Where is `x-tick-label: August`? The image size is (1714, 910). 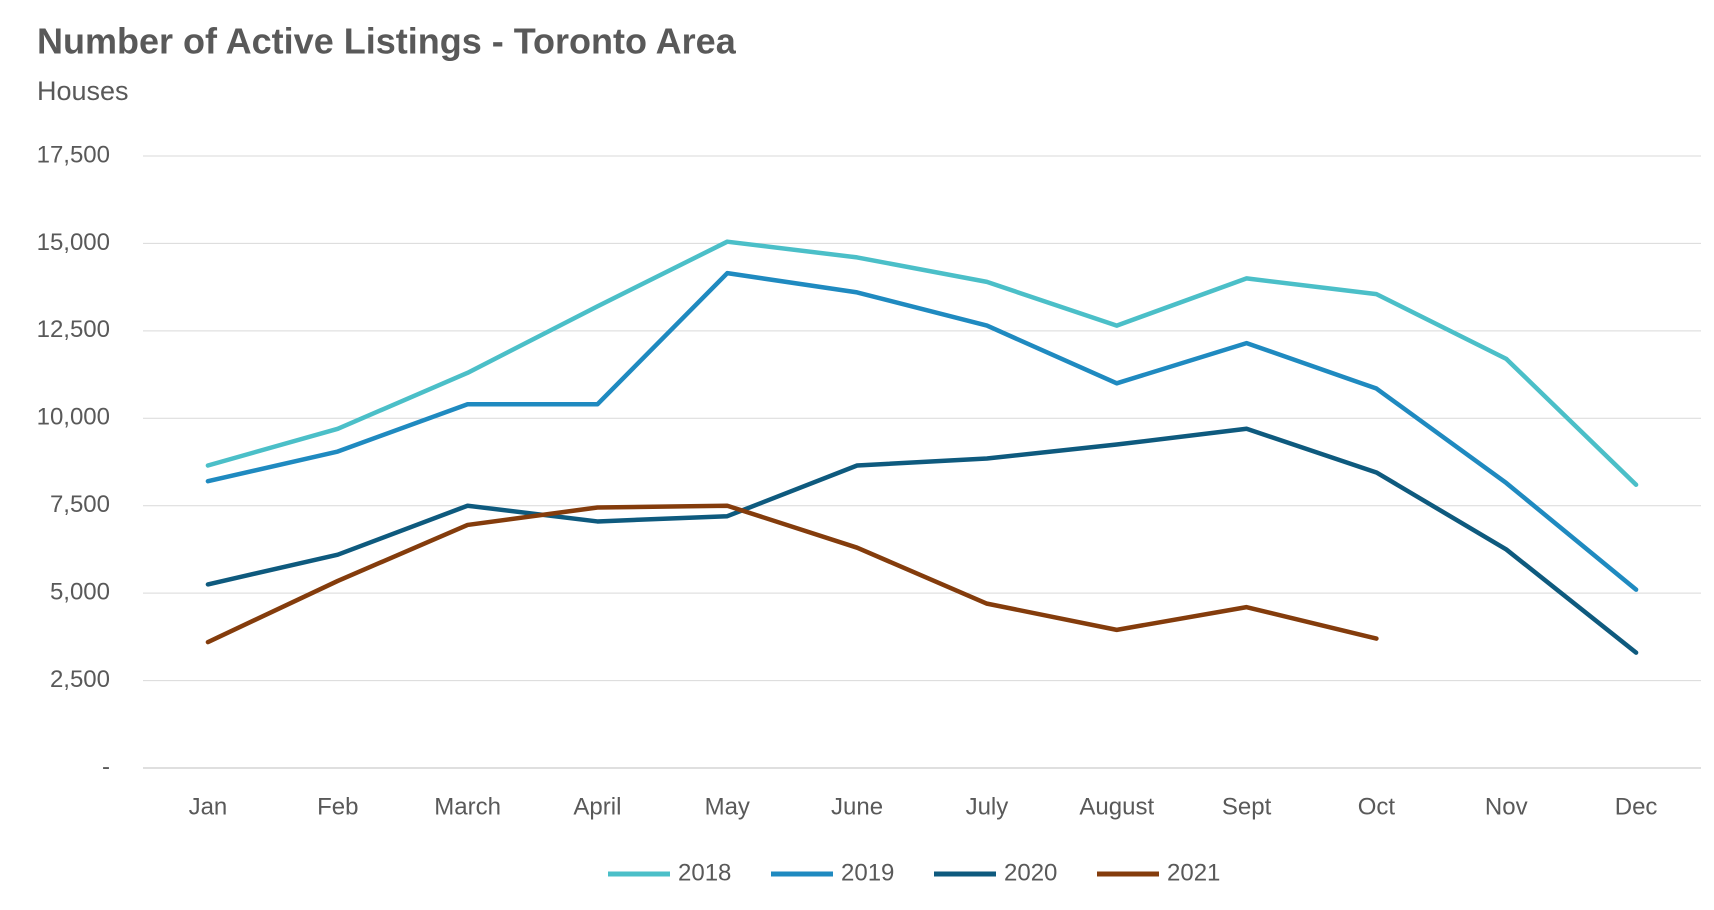 x-tick-label: August is located at coordinates (1116, 806).